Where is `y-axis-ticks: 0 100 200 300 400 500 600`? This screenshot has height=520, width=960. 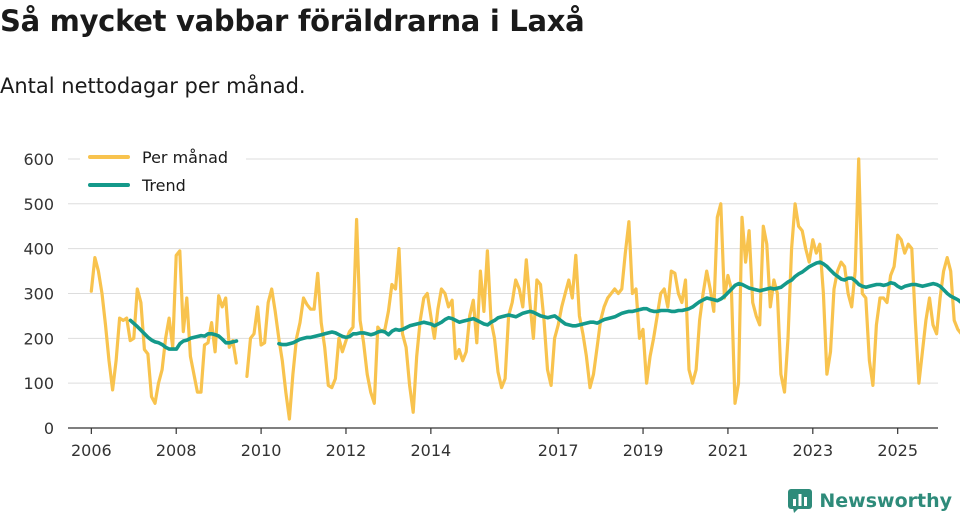 y-axis-ticks: 0 100 200 300 400 500 600 is located at coordinates (38, 294).